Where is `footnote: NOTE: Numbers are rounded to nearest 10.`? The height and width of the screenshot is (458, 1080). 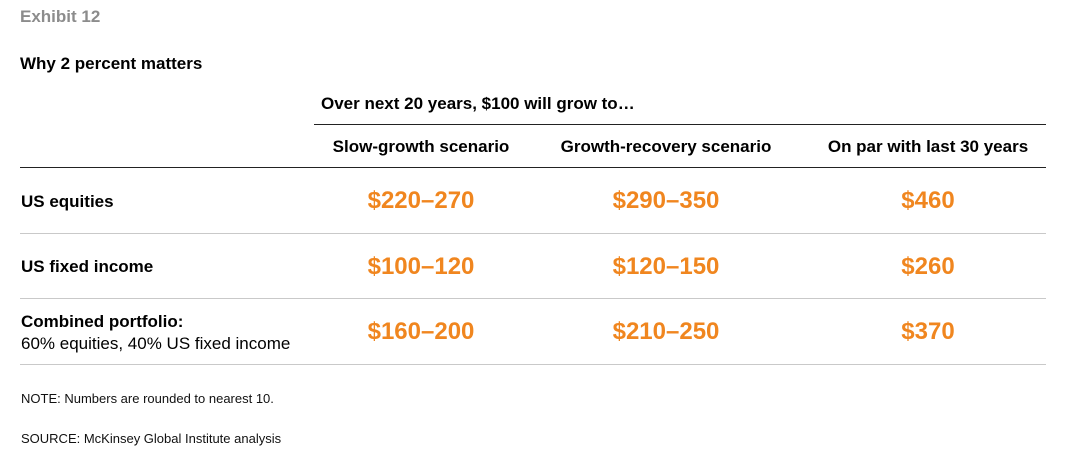
footnote: NOTE: Numbers are rounded to nearest 10. is located at coordinates (147, 398).